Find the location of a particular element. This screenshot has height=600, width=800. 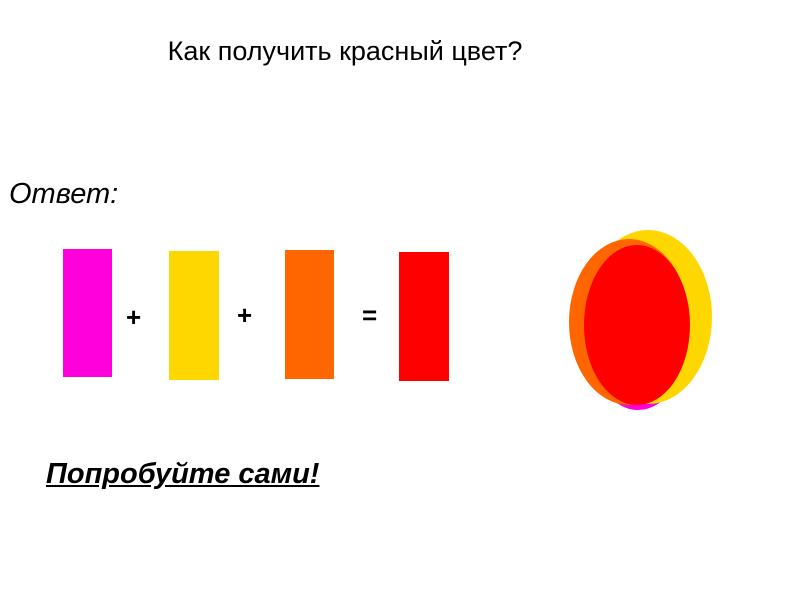

orange-swatch is located at coordinates (309, 314).